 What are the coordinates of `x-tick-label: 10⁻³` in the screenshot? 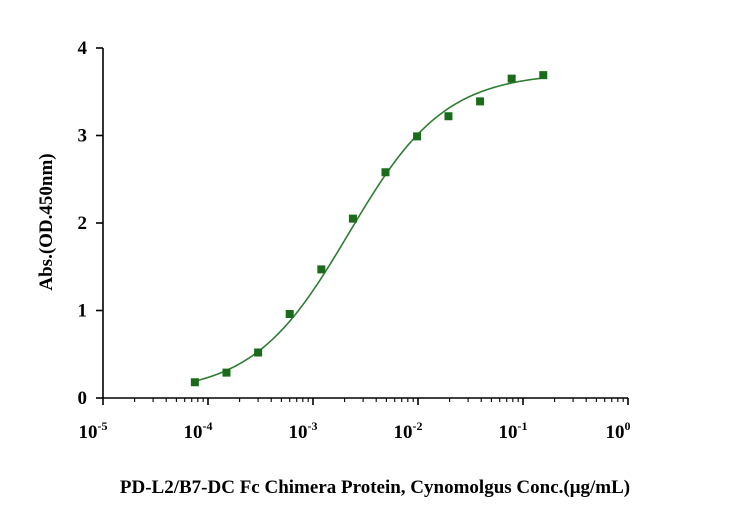 It's located at (303, 431).